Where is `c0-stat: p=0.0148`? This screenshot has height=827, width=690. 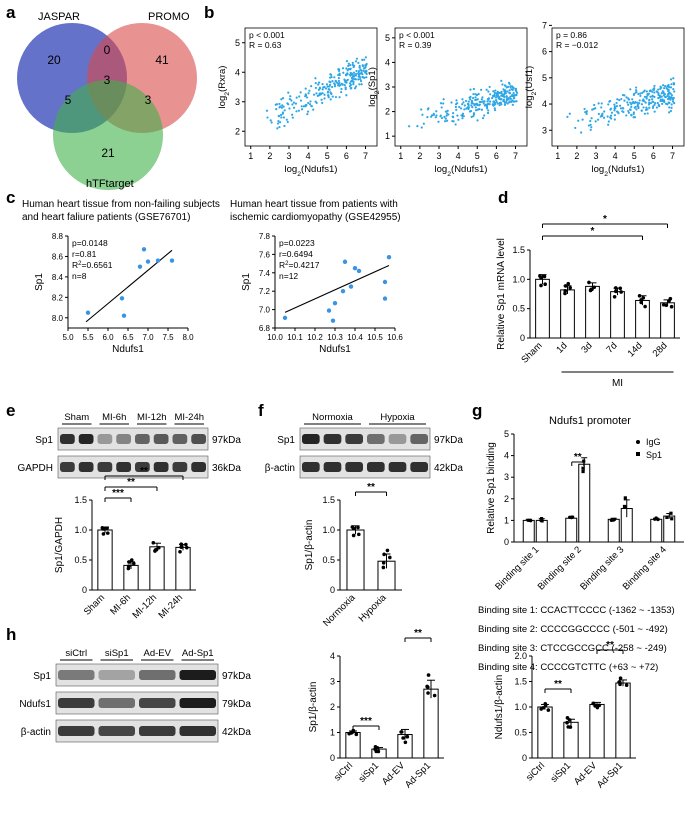
c0-stat: p=0.0148 is located at coordinates (90, 243).